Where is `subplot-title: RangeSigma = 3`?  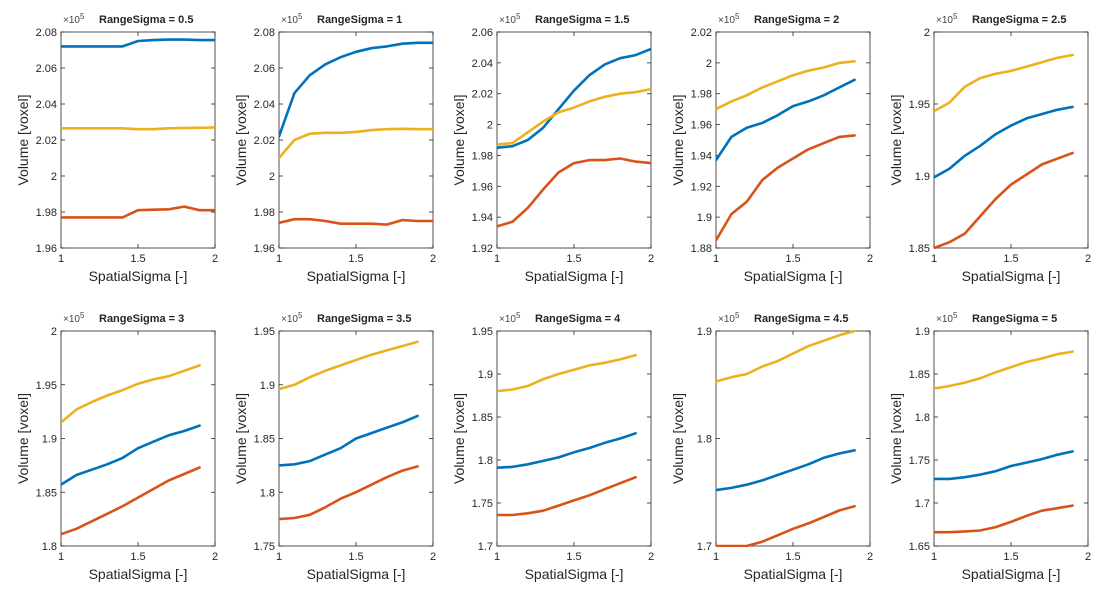 subplot-title: RangeSigma = 3 is located at coordinates (141, 319).